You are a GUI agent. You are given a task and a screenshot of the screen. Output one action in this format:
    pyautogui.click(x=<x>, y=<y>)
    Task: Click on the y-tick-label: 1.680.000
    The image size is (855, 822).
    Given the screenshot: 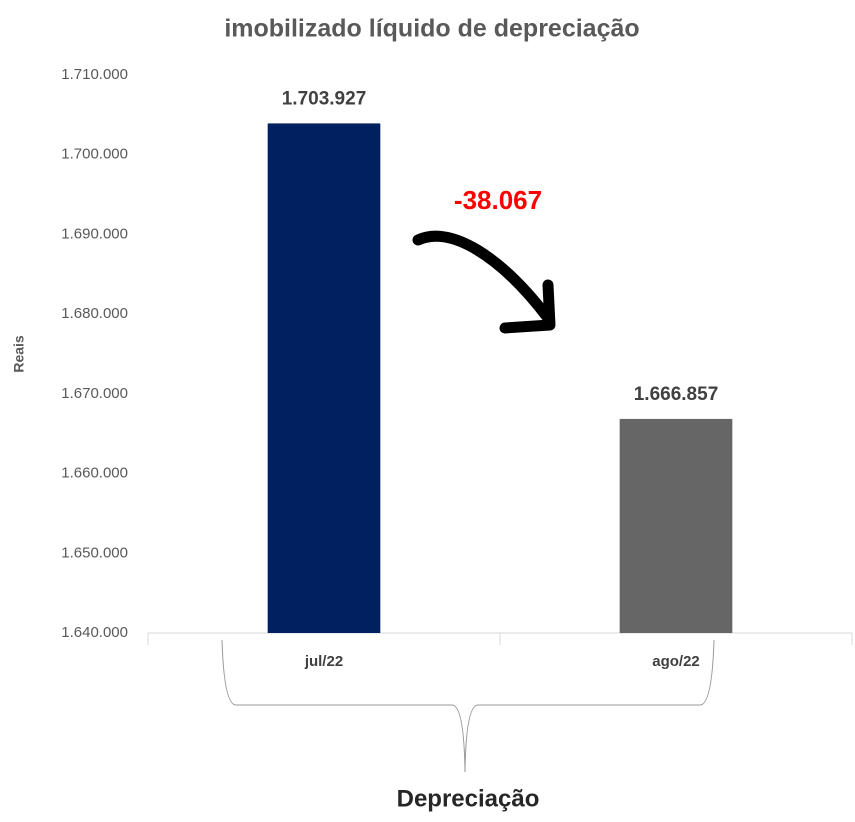 What is the action you would take?
    pyautogui.click(x=94, y=313)
    